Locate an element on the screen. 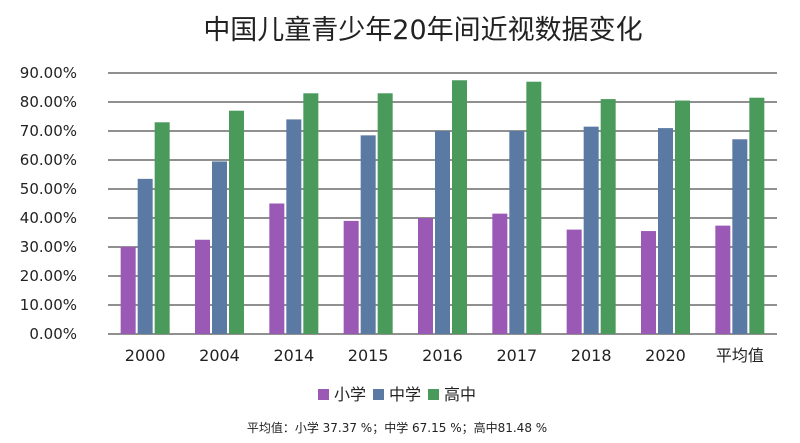 The height and width of the screenshot is (443, 800). x-tick-label: 2014 is located at coordinates (293, 355).